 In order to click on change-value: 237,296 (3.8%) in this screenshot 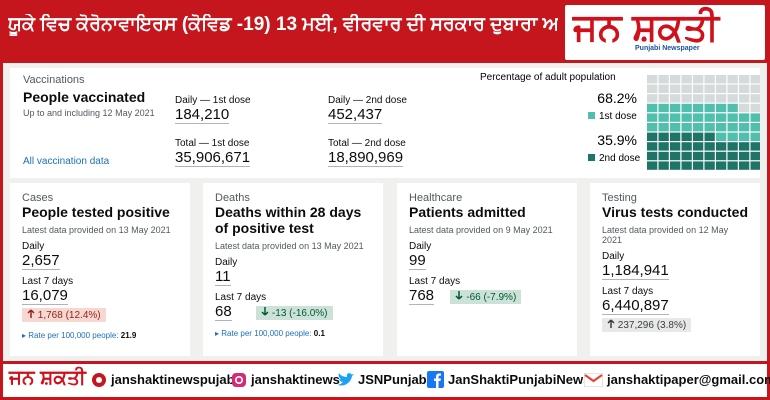, I will do `click(652, 325)`.